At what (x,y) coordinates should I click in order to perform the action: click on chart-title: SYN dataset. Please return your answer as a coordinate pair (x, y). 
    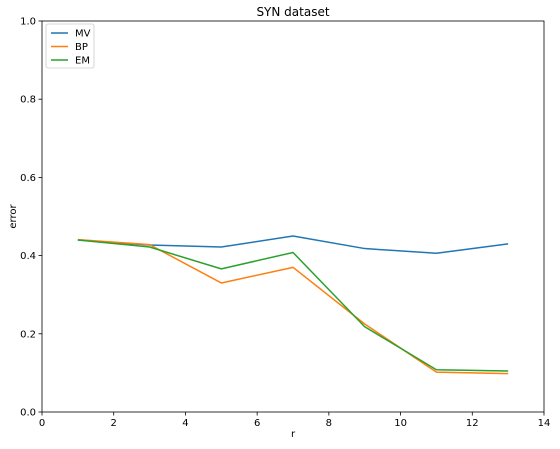
    Looking at the image, I should click on (292, 12).